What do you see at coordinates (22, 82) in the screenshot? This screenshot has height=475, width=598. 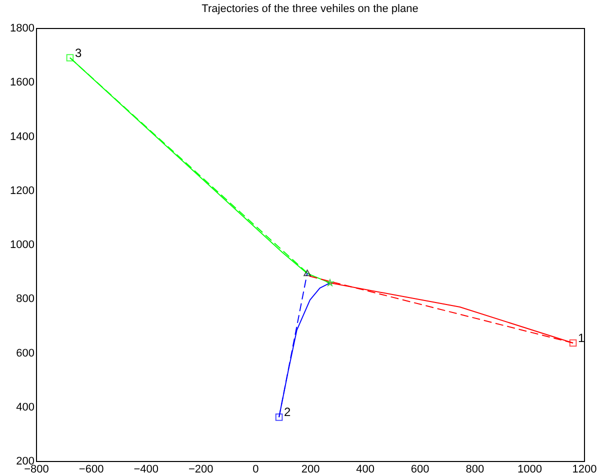 I see `y-tick-label: 1600` at bounding box center [22, 82].